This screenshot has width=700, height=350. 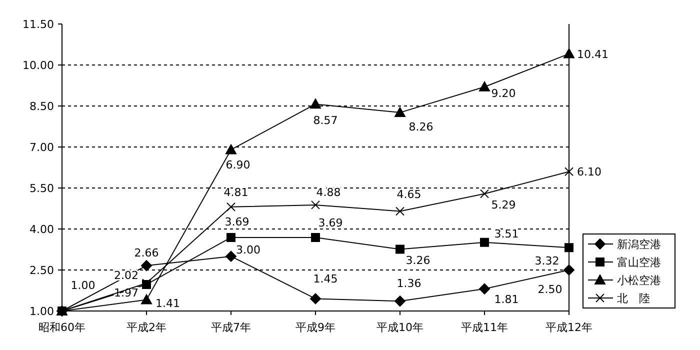 What do you see at coordinates (236, 192) in the screenshot?
I see `data-label: 4.81` at bounding box center [236, 192].